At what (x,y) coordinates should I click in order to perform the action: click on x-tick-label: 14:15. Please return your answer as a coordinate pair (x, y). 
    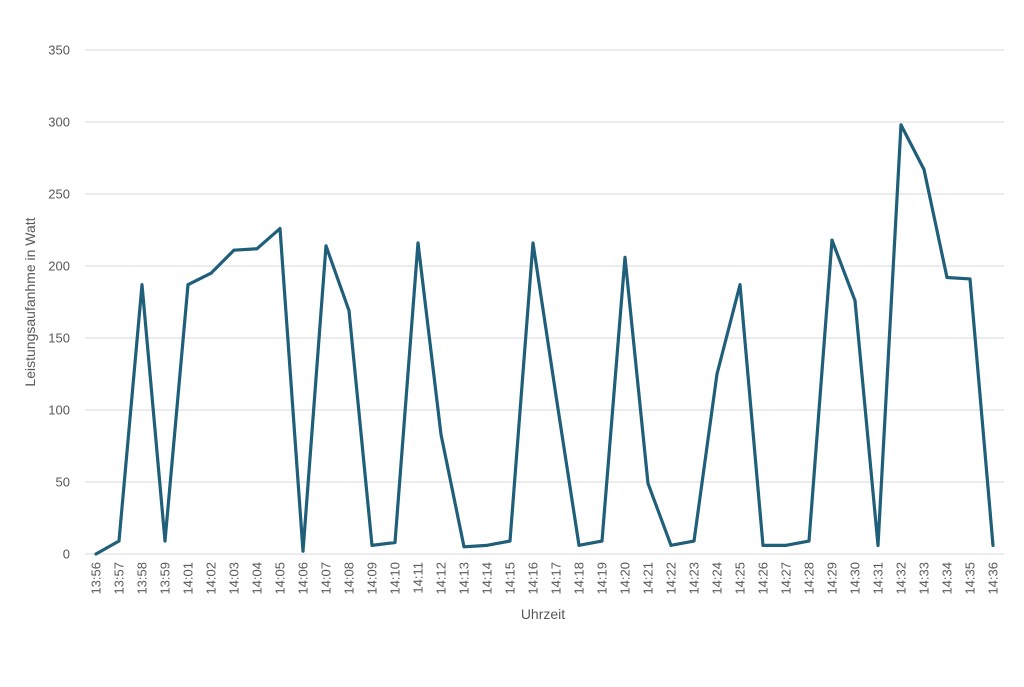
    Looking at the image, I should click on (510, 578).